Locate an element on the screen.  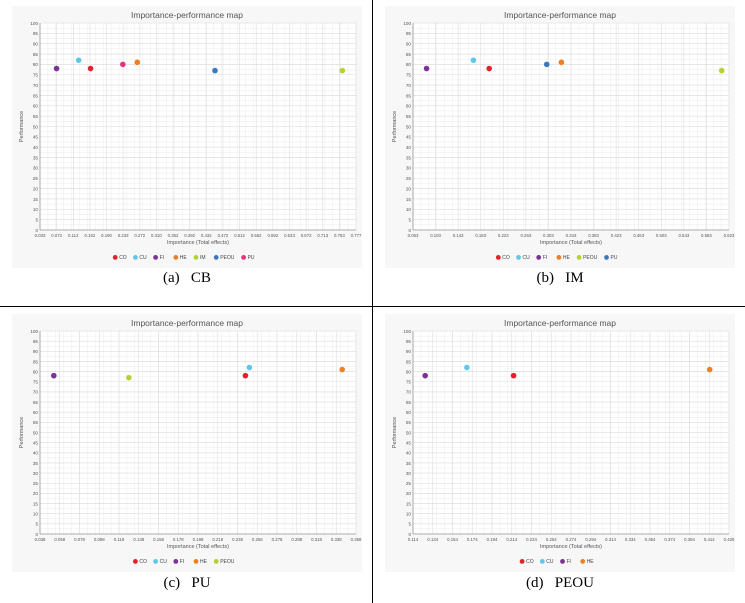
y-tick-label: 80 is located at coordinates (409, 371).